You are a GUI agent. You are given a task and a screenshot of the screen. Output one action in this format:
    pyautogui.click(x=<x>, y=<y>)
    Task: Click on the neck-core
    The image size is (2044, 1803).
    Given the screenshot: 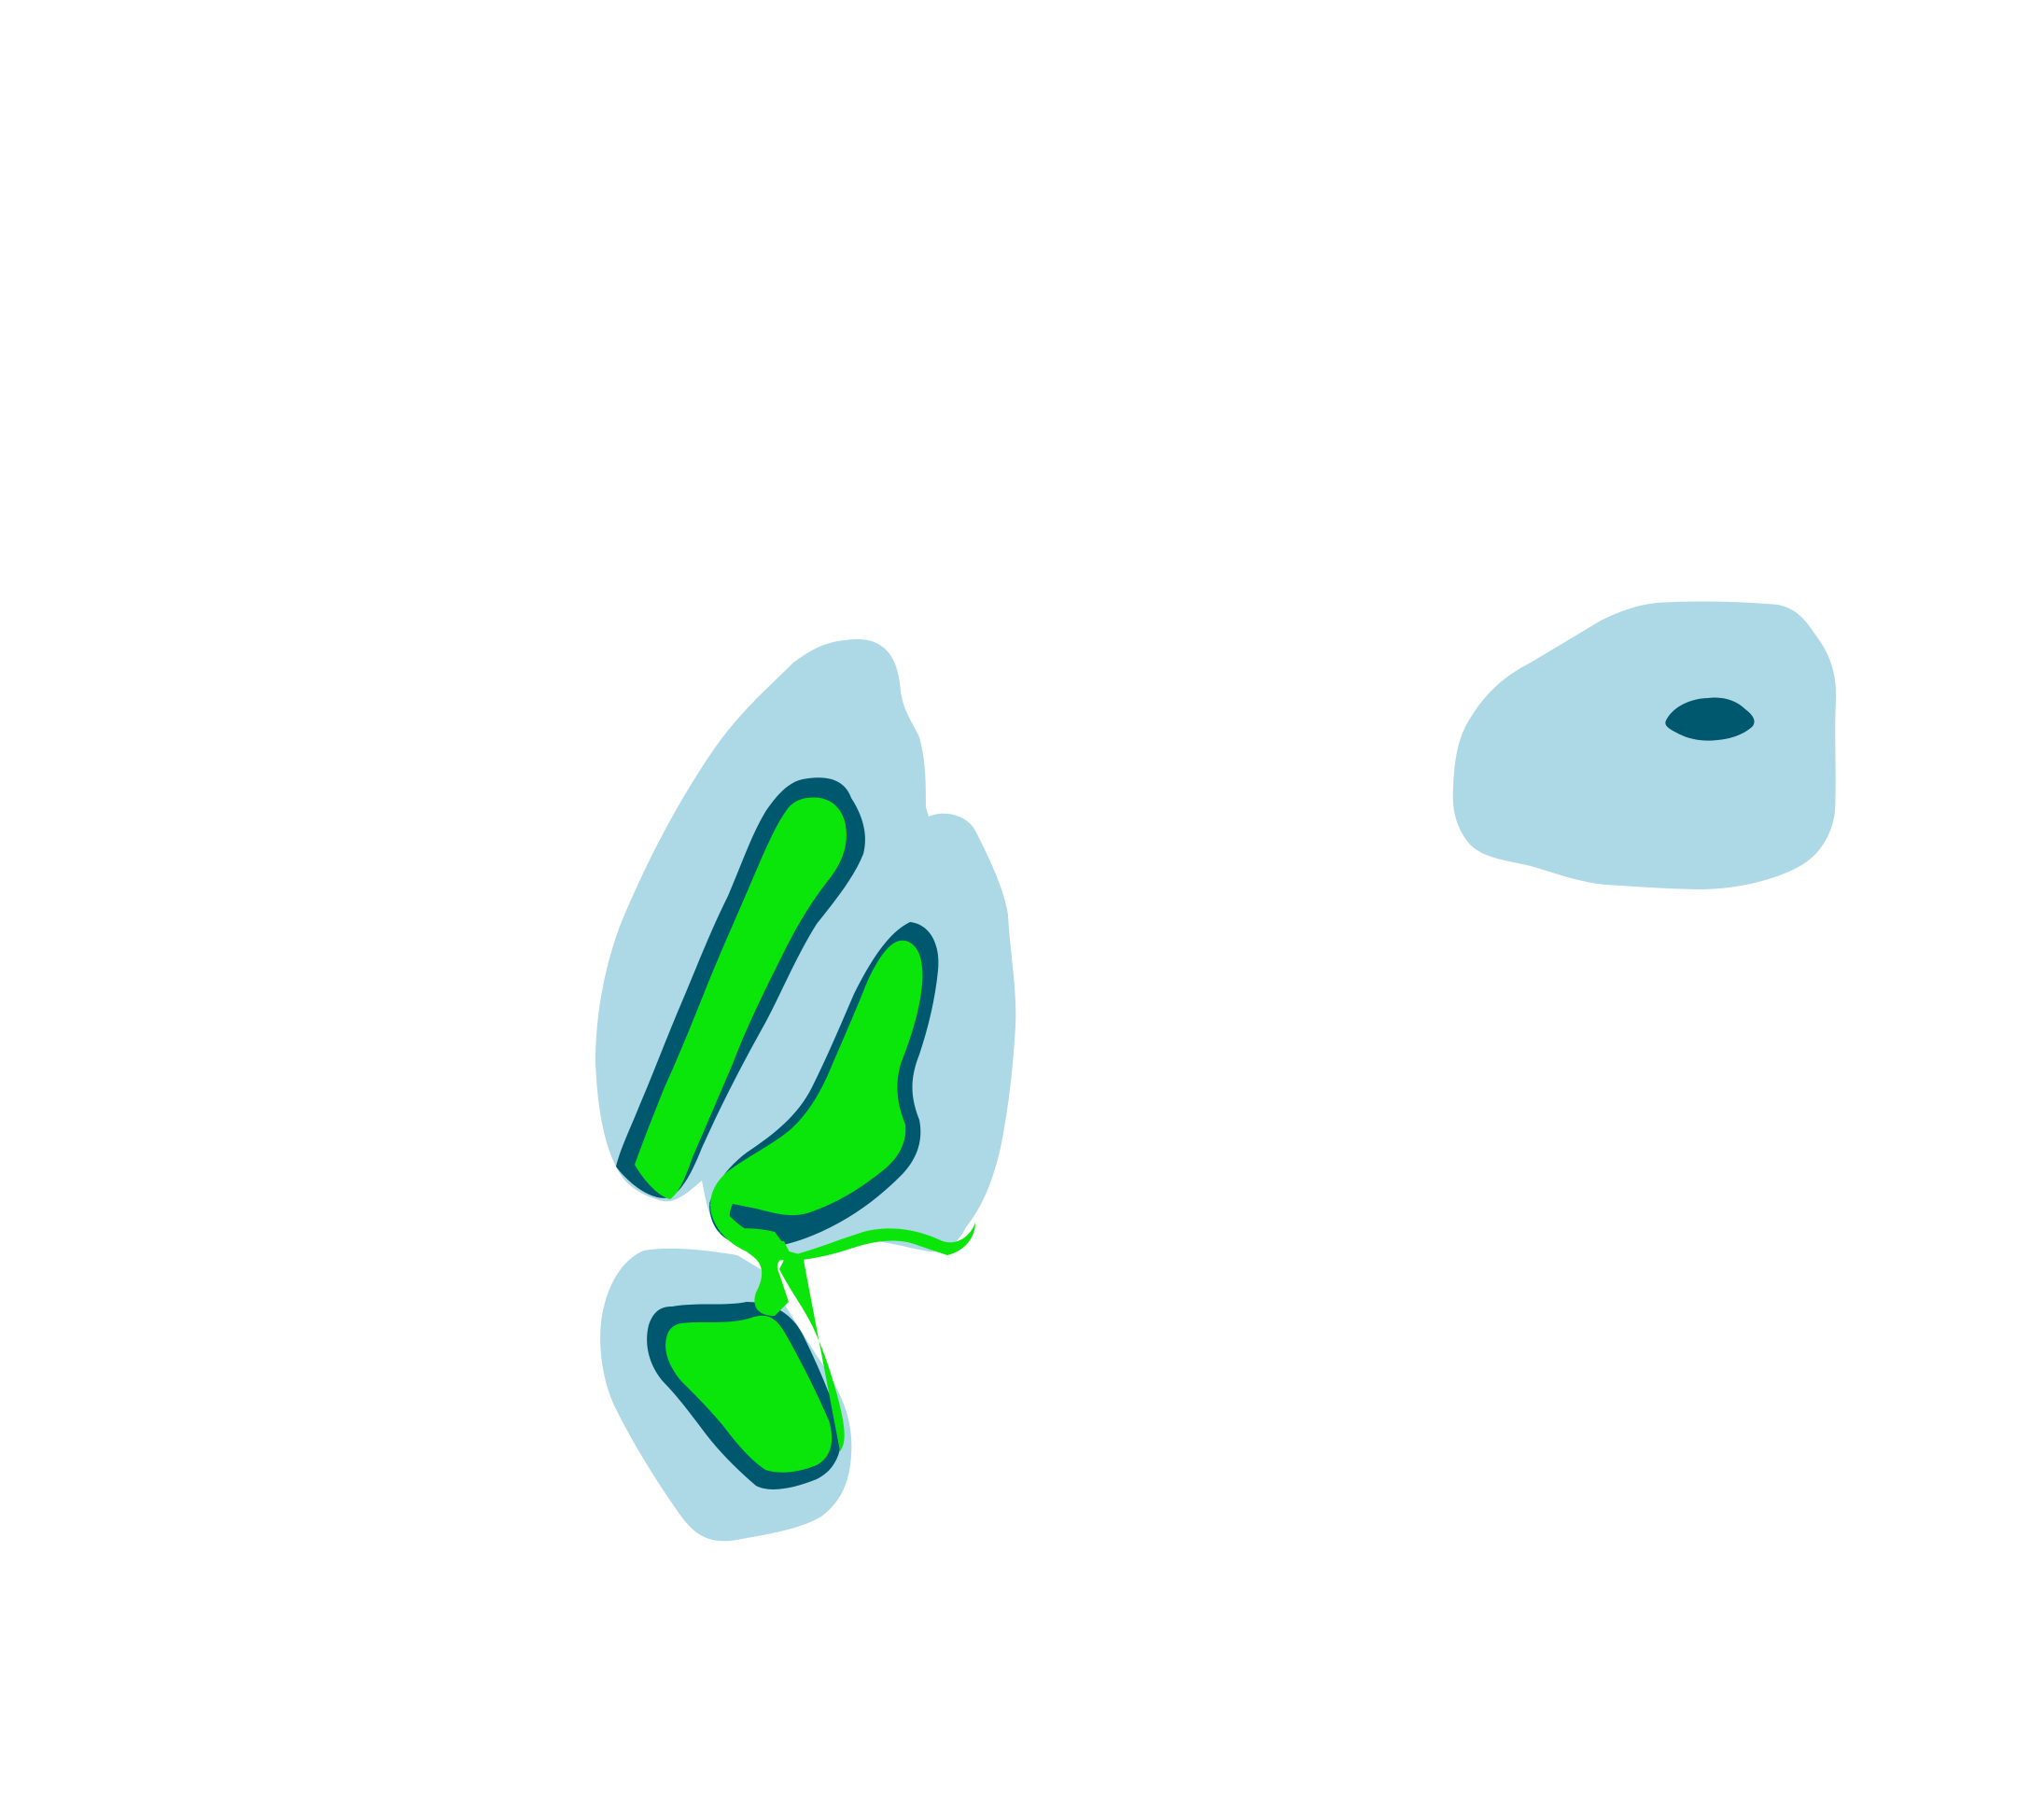 What is the action you would take?
    pyautogui.click(x=751, y=1260)
    